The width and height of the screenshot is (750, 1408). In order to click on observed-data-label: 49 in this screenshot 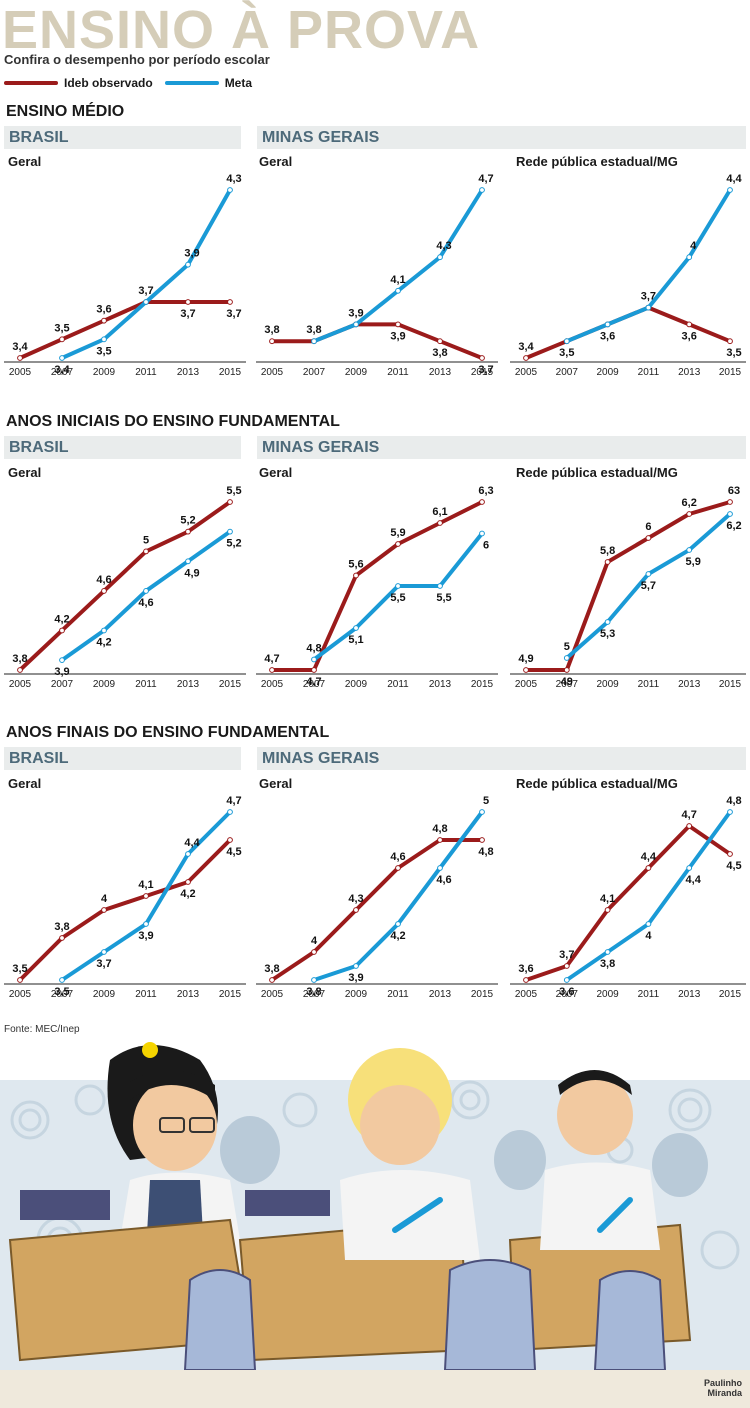, I will do `click(567, 682)`.